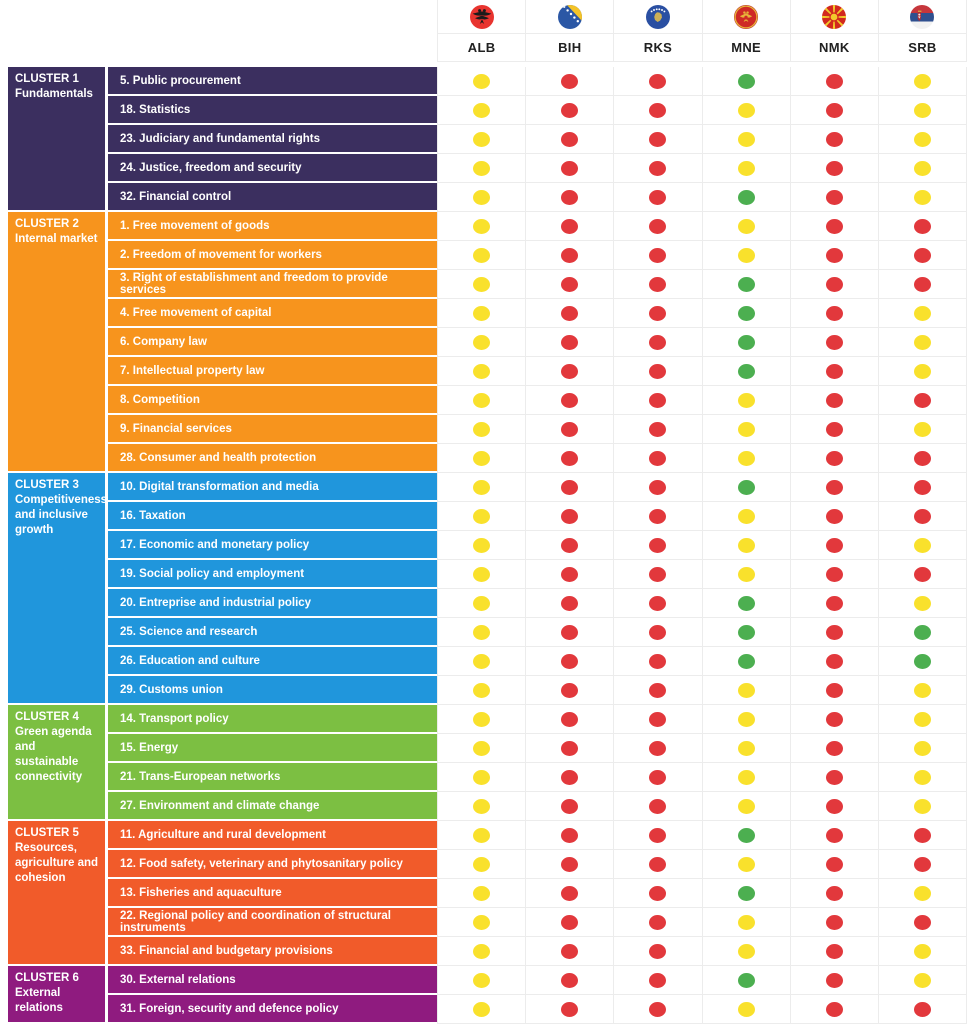  I want to click on table-row: 25. Science and research, so click(537, 632).